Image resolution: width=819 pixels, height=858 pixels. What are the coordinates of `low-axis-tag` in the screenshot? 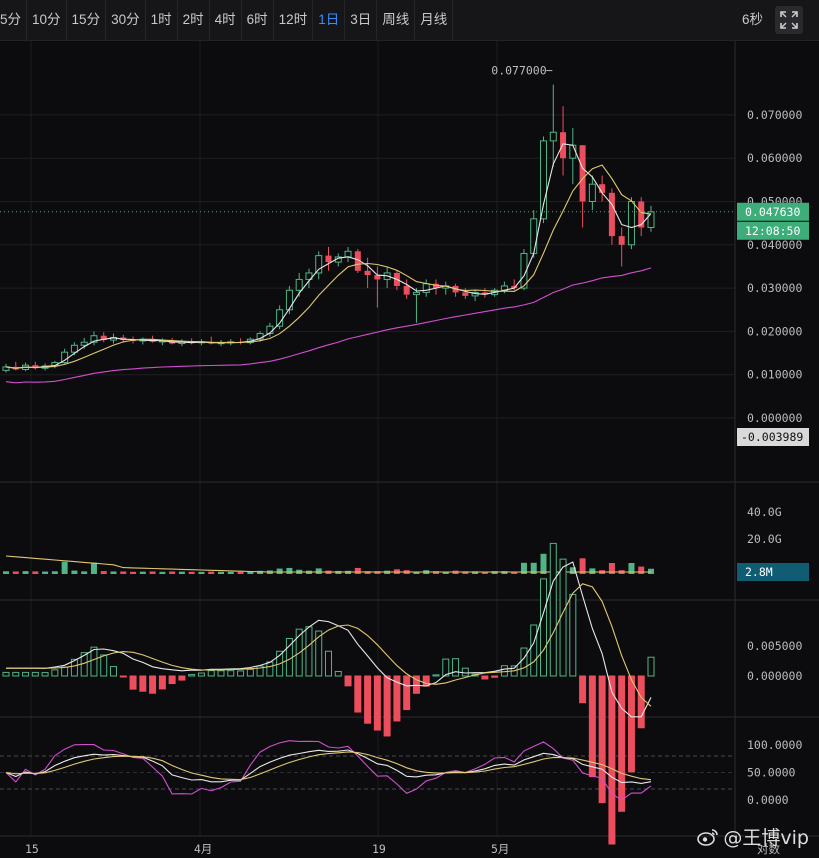 It's located at (773, 437).